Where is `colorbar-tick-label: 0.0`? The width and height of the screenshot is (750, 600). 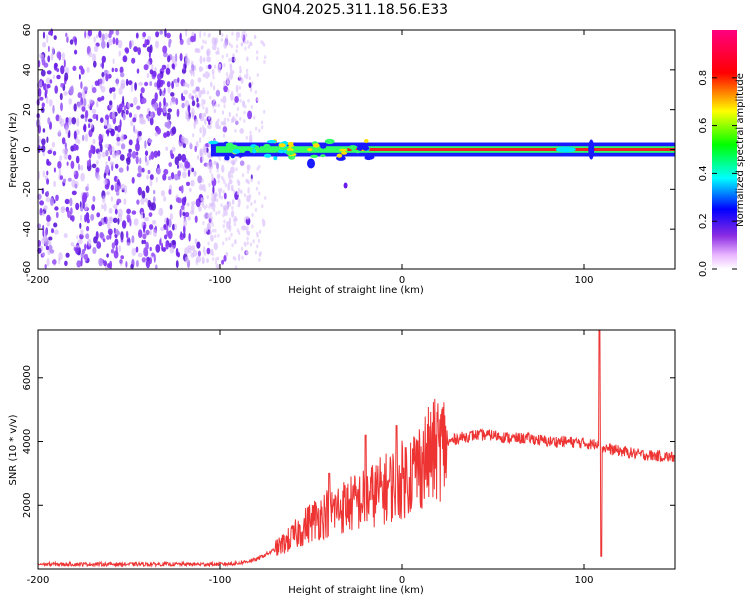
colorbar-tick-label: 0.0 is located at coordinates (703, 269).